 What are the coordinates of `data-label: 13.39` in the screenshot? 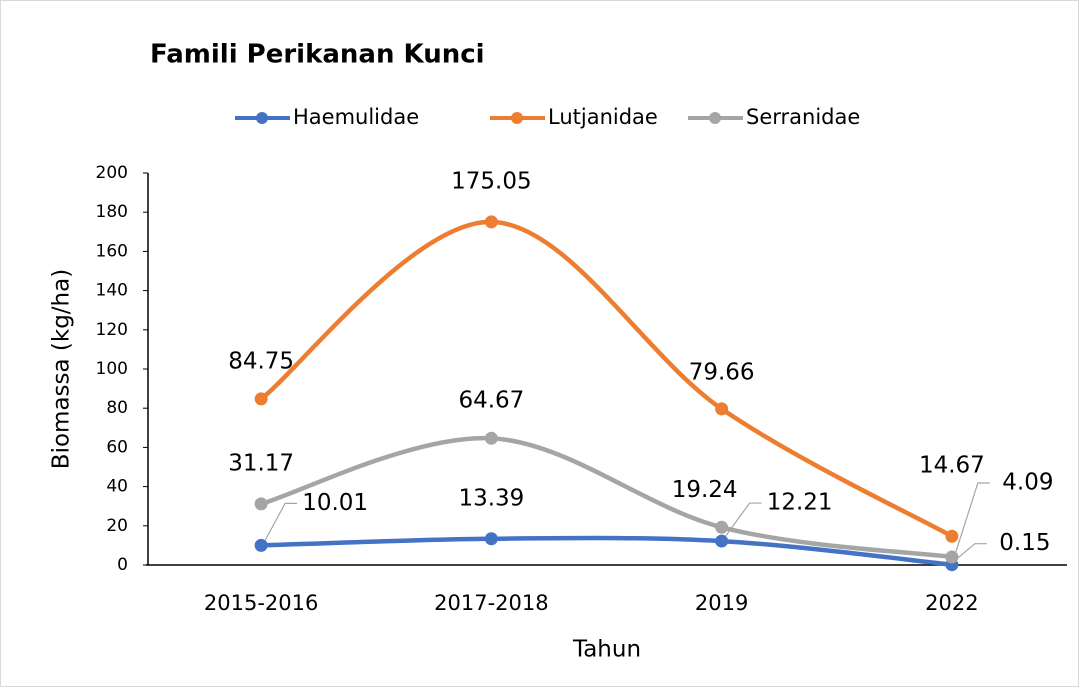 It's located at (491, 498).